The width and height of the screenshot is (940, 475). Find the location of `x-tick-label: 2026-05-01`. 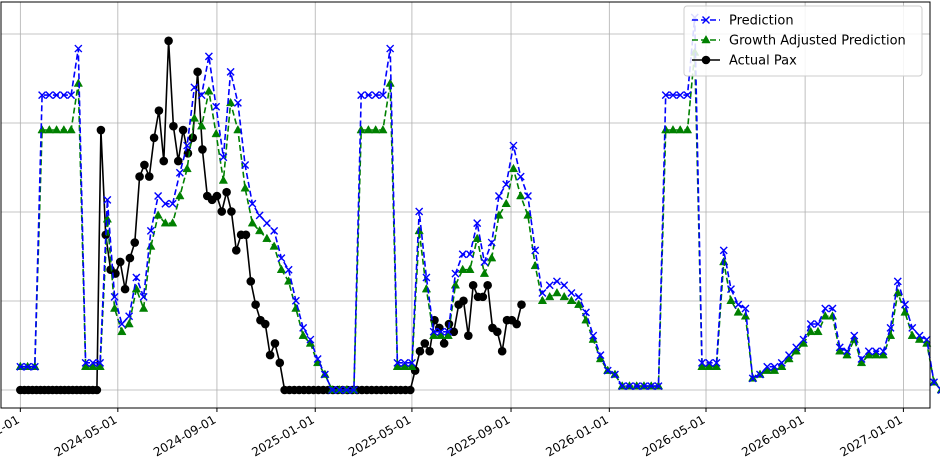

x-tick-label: 2026-05-01 is located at coordinates (673, 435).